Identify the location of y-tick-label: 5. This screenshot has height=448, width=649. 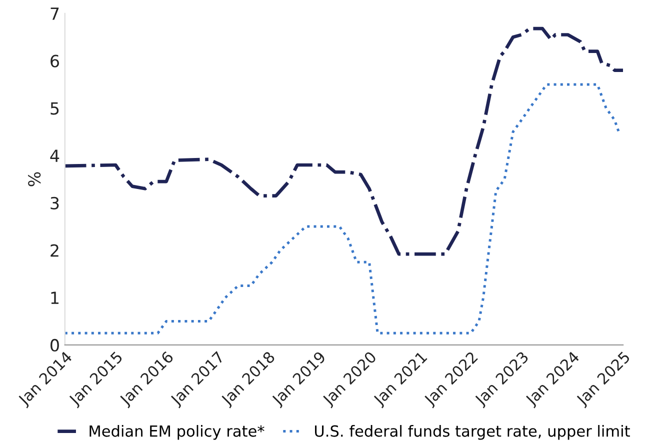
(54, 108).